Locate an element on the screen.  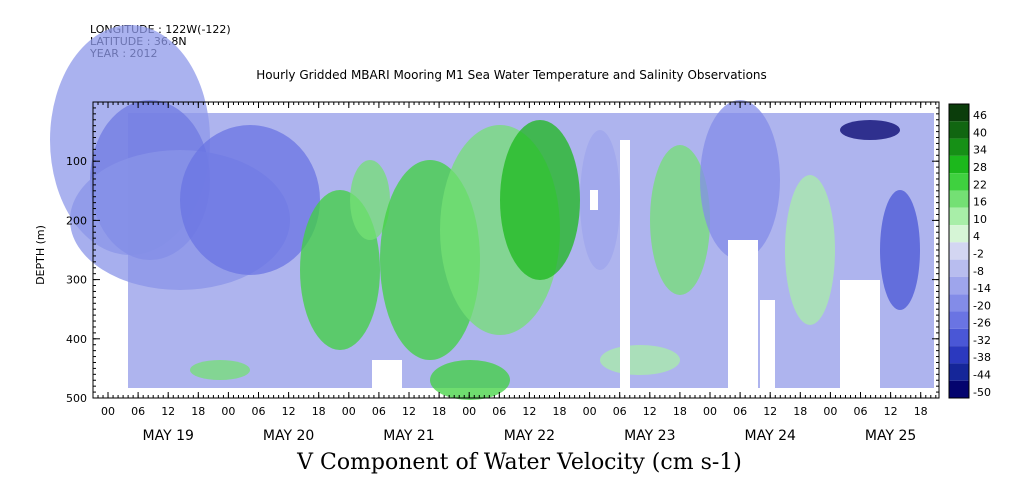
colorbar-label: 4 is located at coordinates (976, 236).